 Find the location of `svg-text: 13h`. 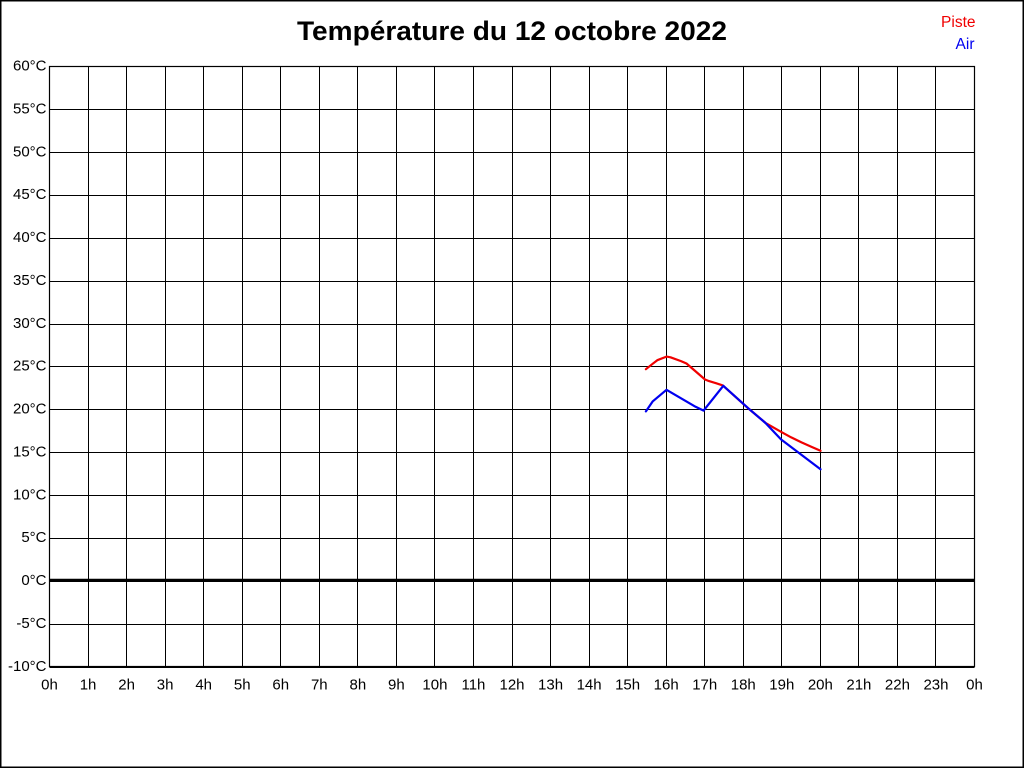

svg-text: 13h is located at coordinates (550, 685).